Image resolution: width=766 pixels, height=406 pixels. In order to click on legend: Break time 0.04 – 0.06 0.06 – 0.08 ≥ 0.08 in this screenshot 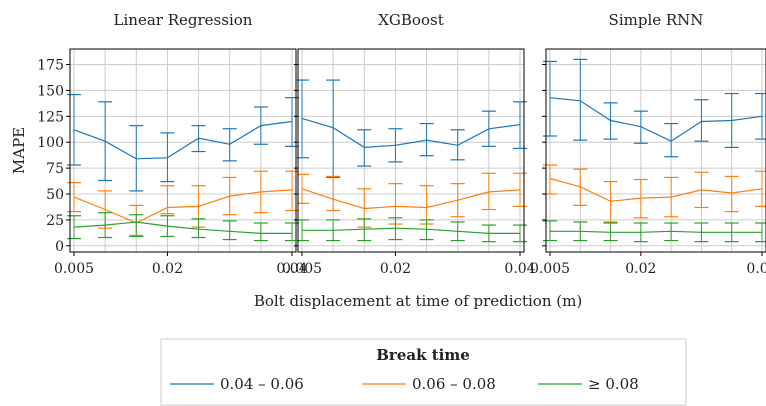, I will do `click(423, 372)`.